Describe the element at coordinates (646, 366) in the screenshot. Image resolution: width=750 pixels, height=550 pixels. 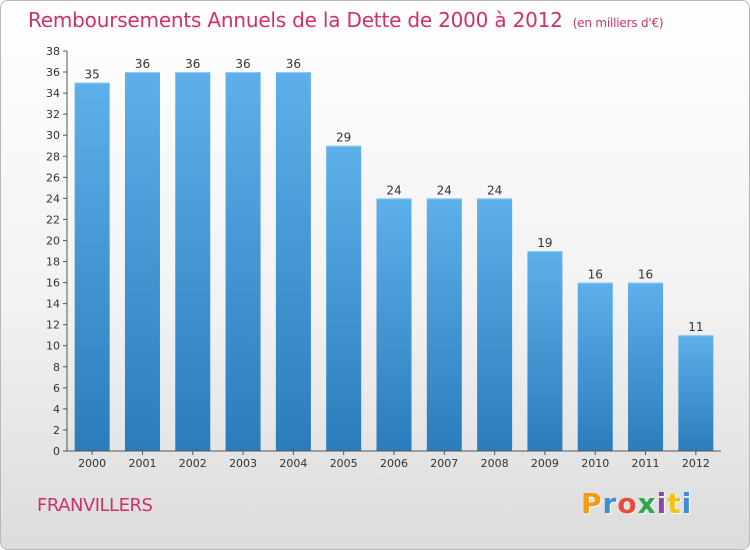
I see `bar-2011` at that location.